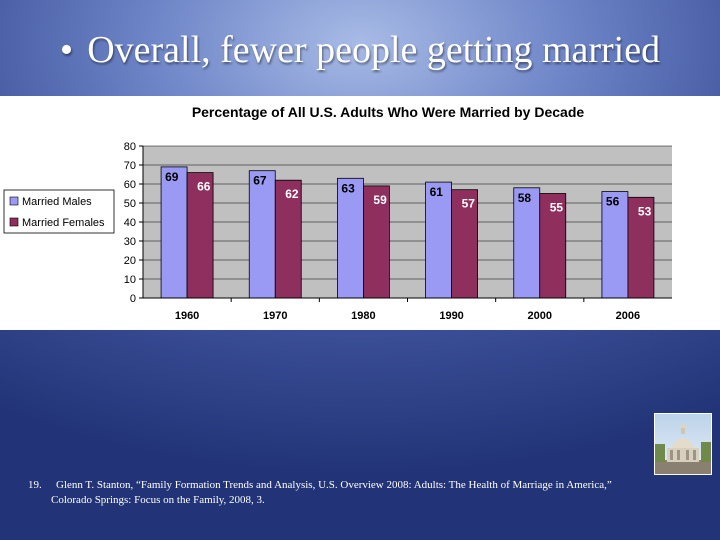  I want to click on data-label: 69, so click(172, 177).